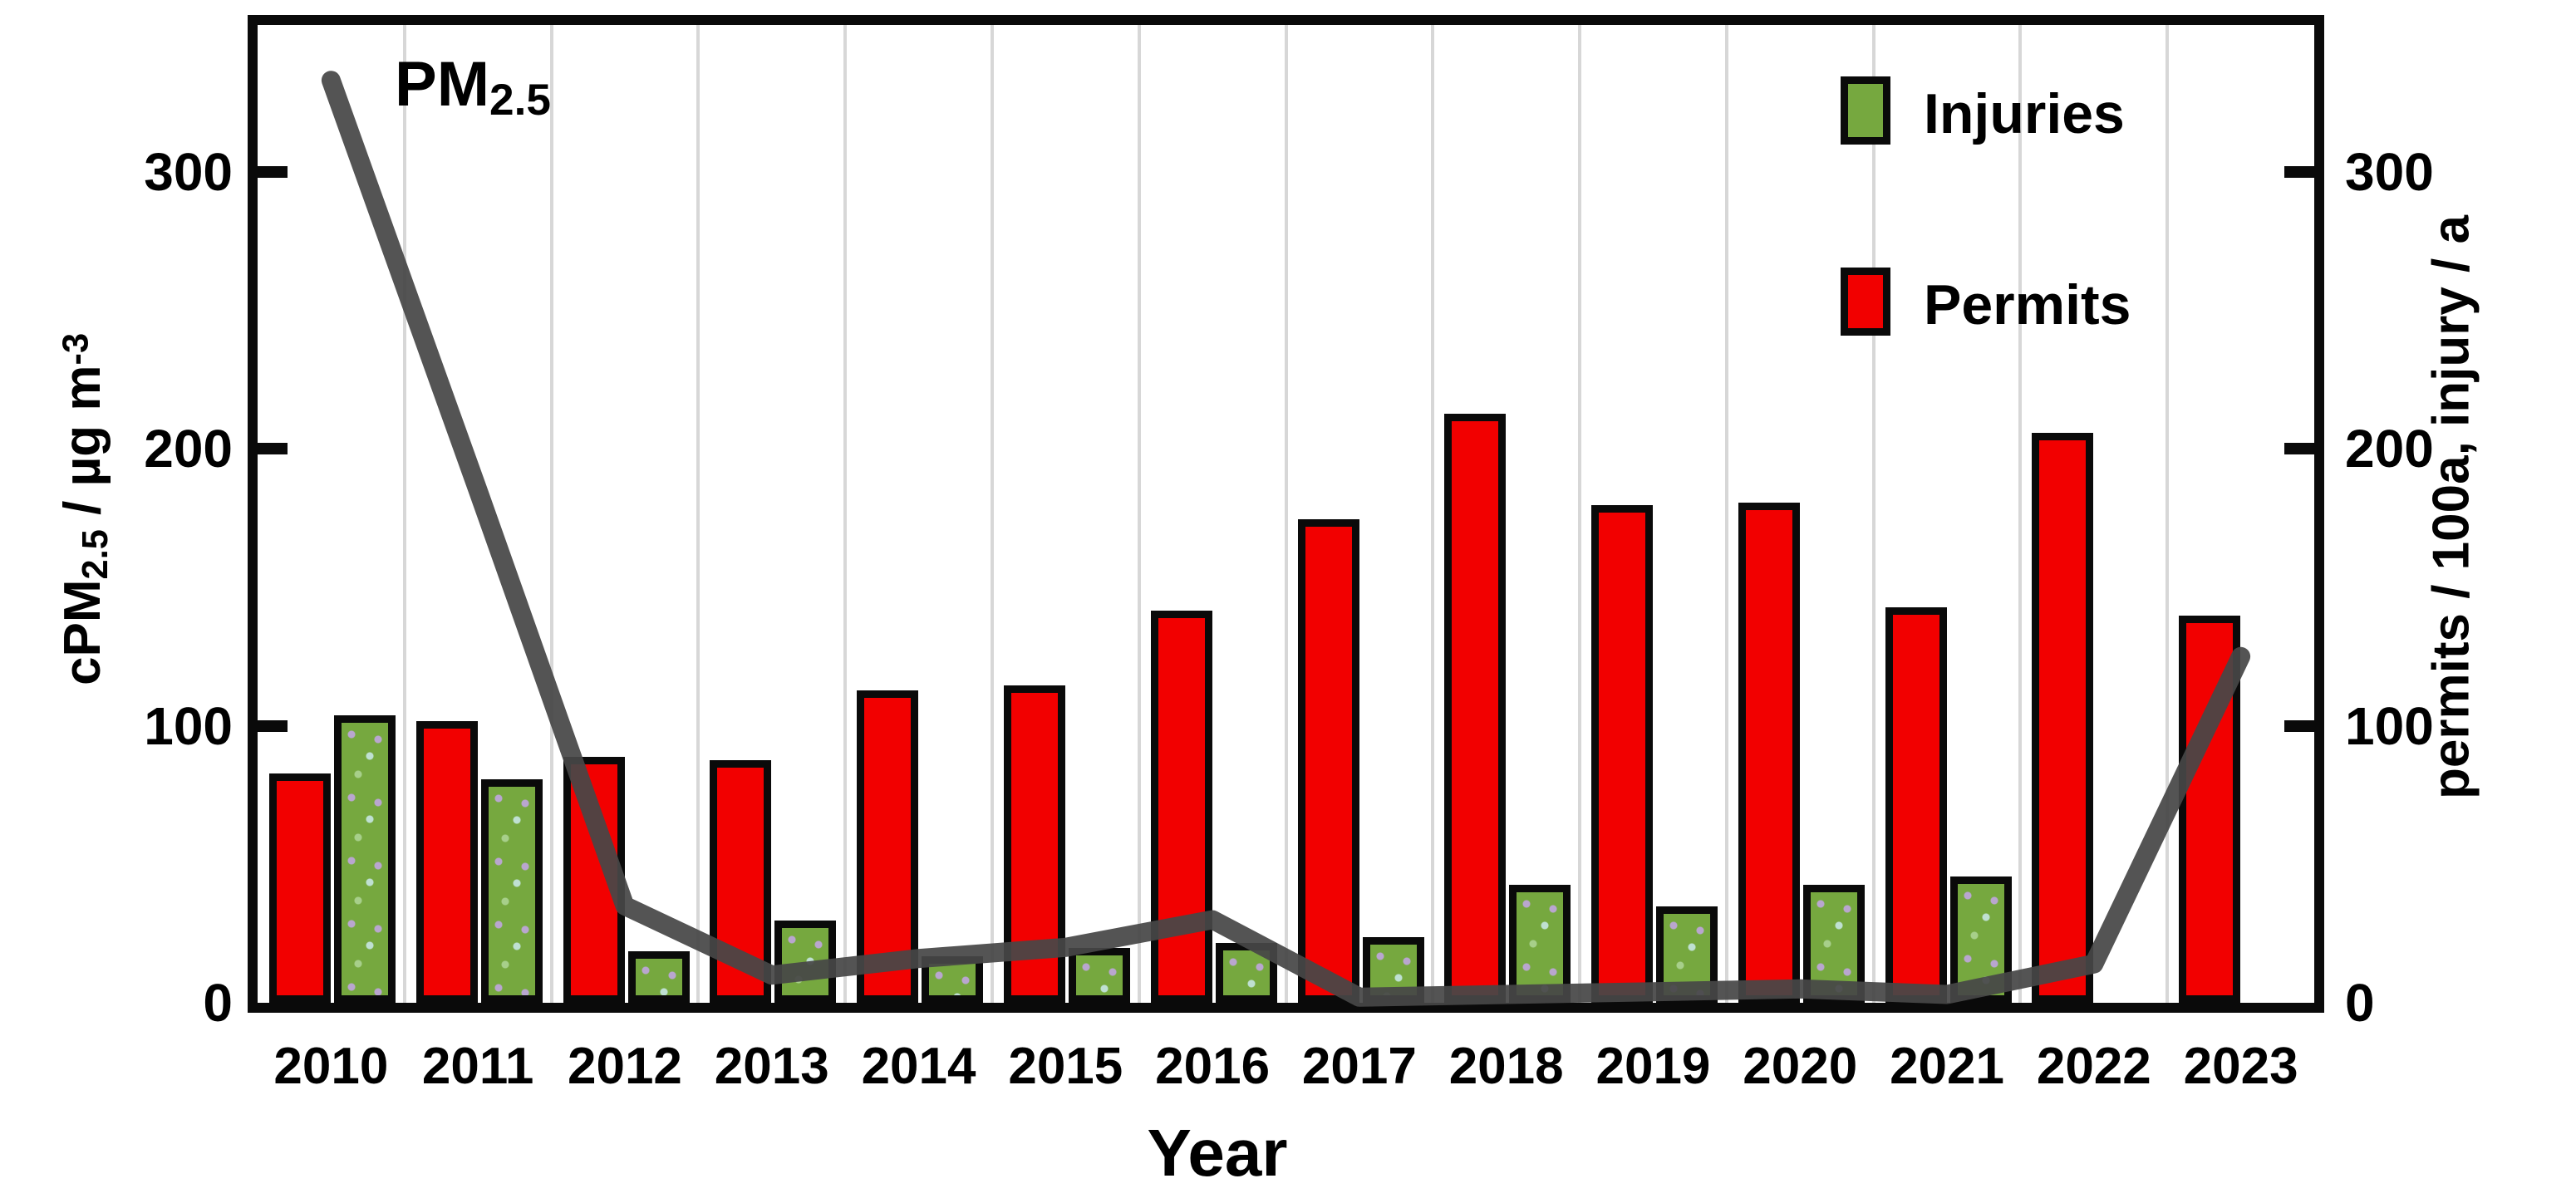  What do you see at coordinates (2240, 1066) in the screenshot?
I see `x-tick-label-2023: 2023` at bounding box center [2240, 1066].